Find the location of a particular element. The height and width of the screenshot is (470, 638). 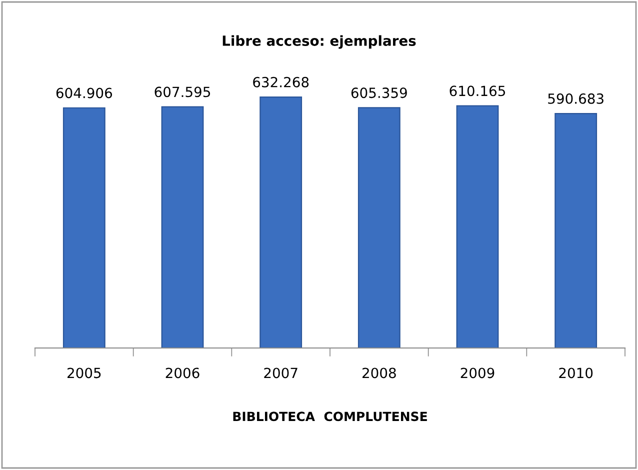

x-tick-label: 2005 is located at coordinates (84, 373).